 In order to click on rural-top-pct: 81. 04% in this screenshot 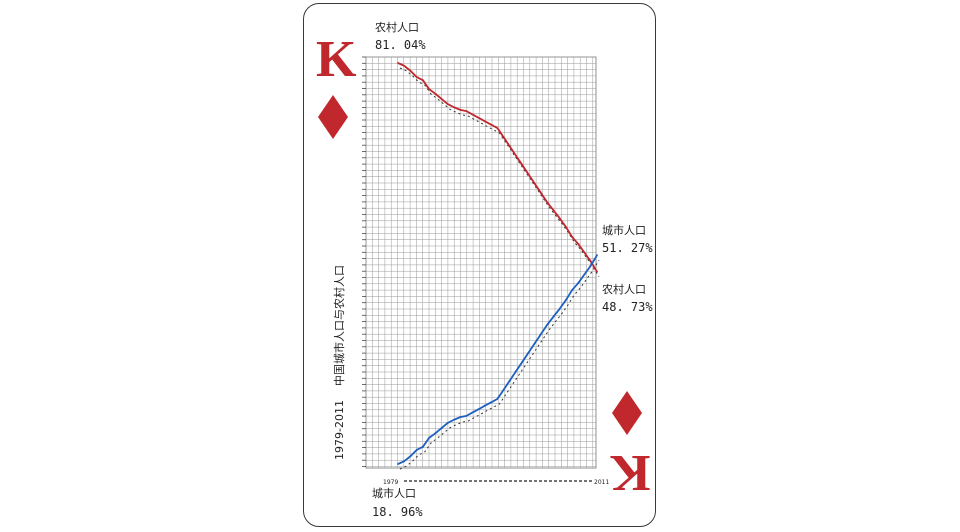, I will do `click(400, 45)`.